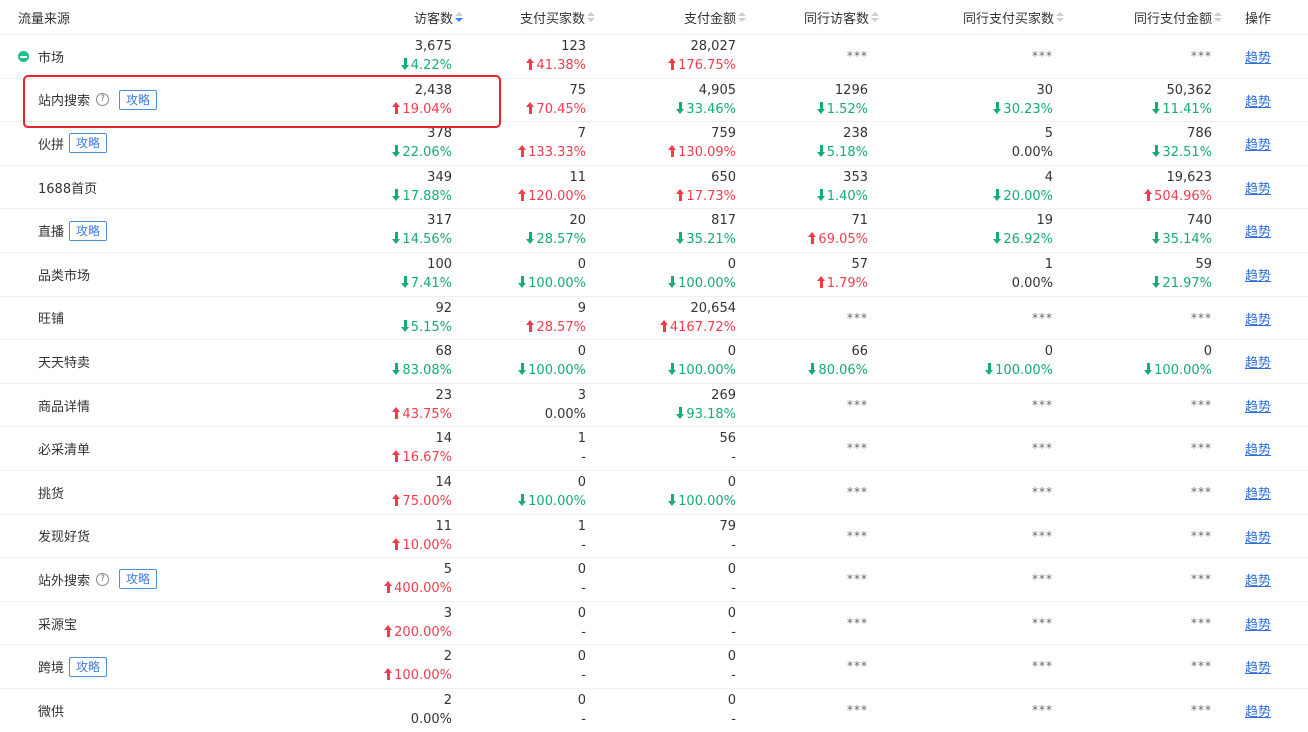  Describe the element at coordinates (702, 274) in the screenshot. I see `amount-cell: 0 100.00%` at that location.